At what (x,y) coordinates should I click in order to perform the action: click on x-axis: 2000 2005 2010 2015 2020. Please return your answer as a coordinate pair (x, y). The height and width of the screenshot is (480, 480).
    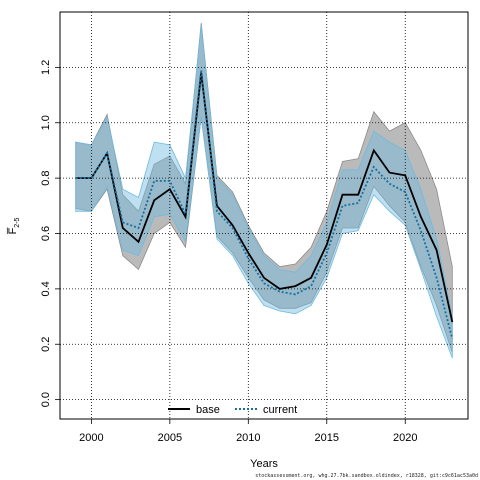
    Looking at the image, I should click on (248, 431).